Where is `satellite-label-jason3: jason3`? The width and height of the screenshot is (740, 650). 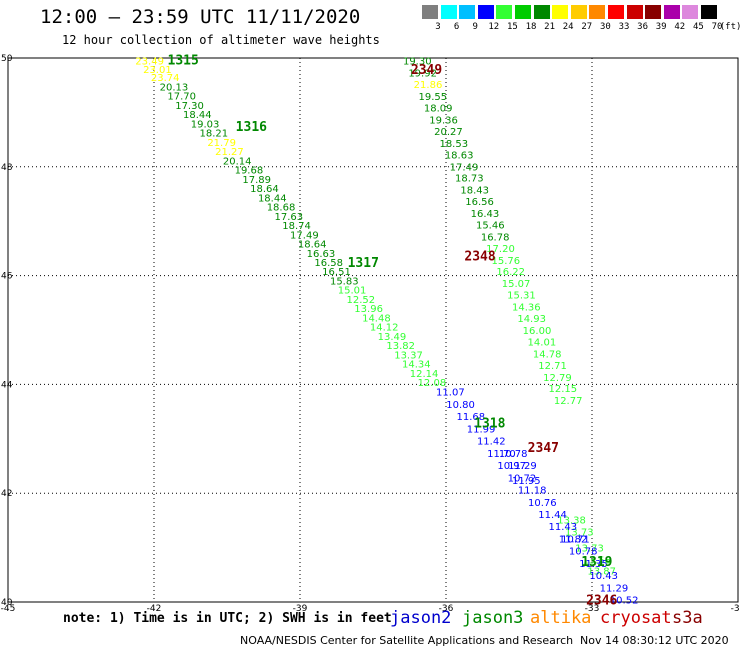
satellite-label-jason3: jason3 is located at coordinates (493, 618).